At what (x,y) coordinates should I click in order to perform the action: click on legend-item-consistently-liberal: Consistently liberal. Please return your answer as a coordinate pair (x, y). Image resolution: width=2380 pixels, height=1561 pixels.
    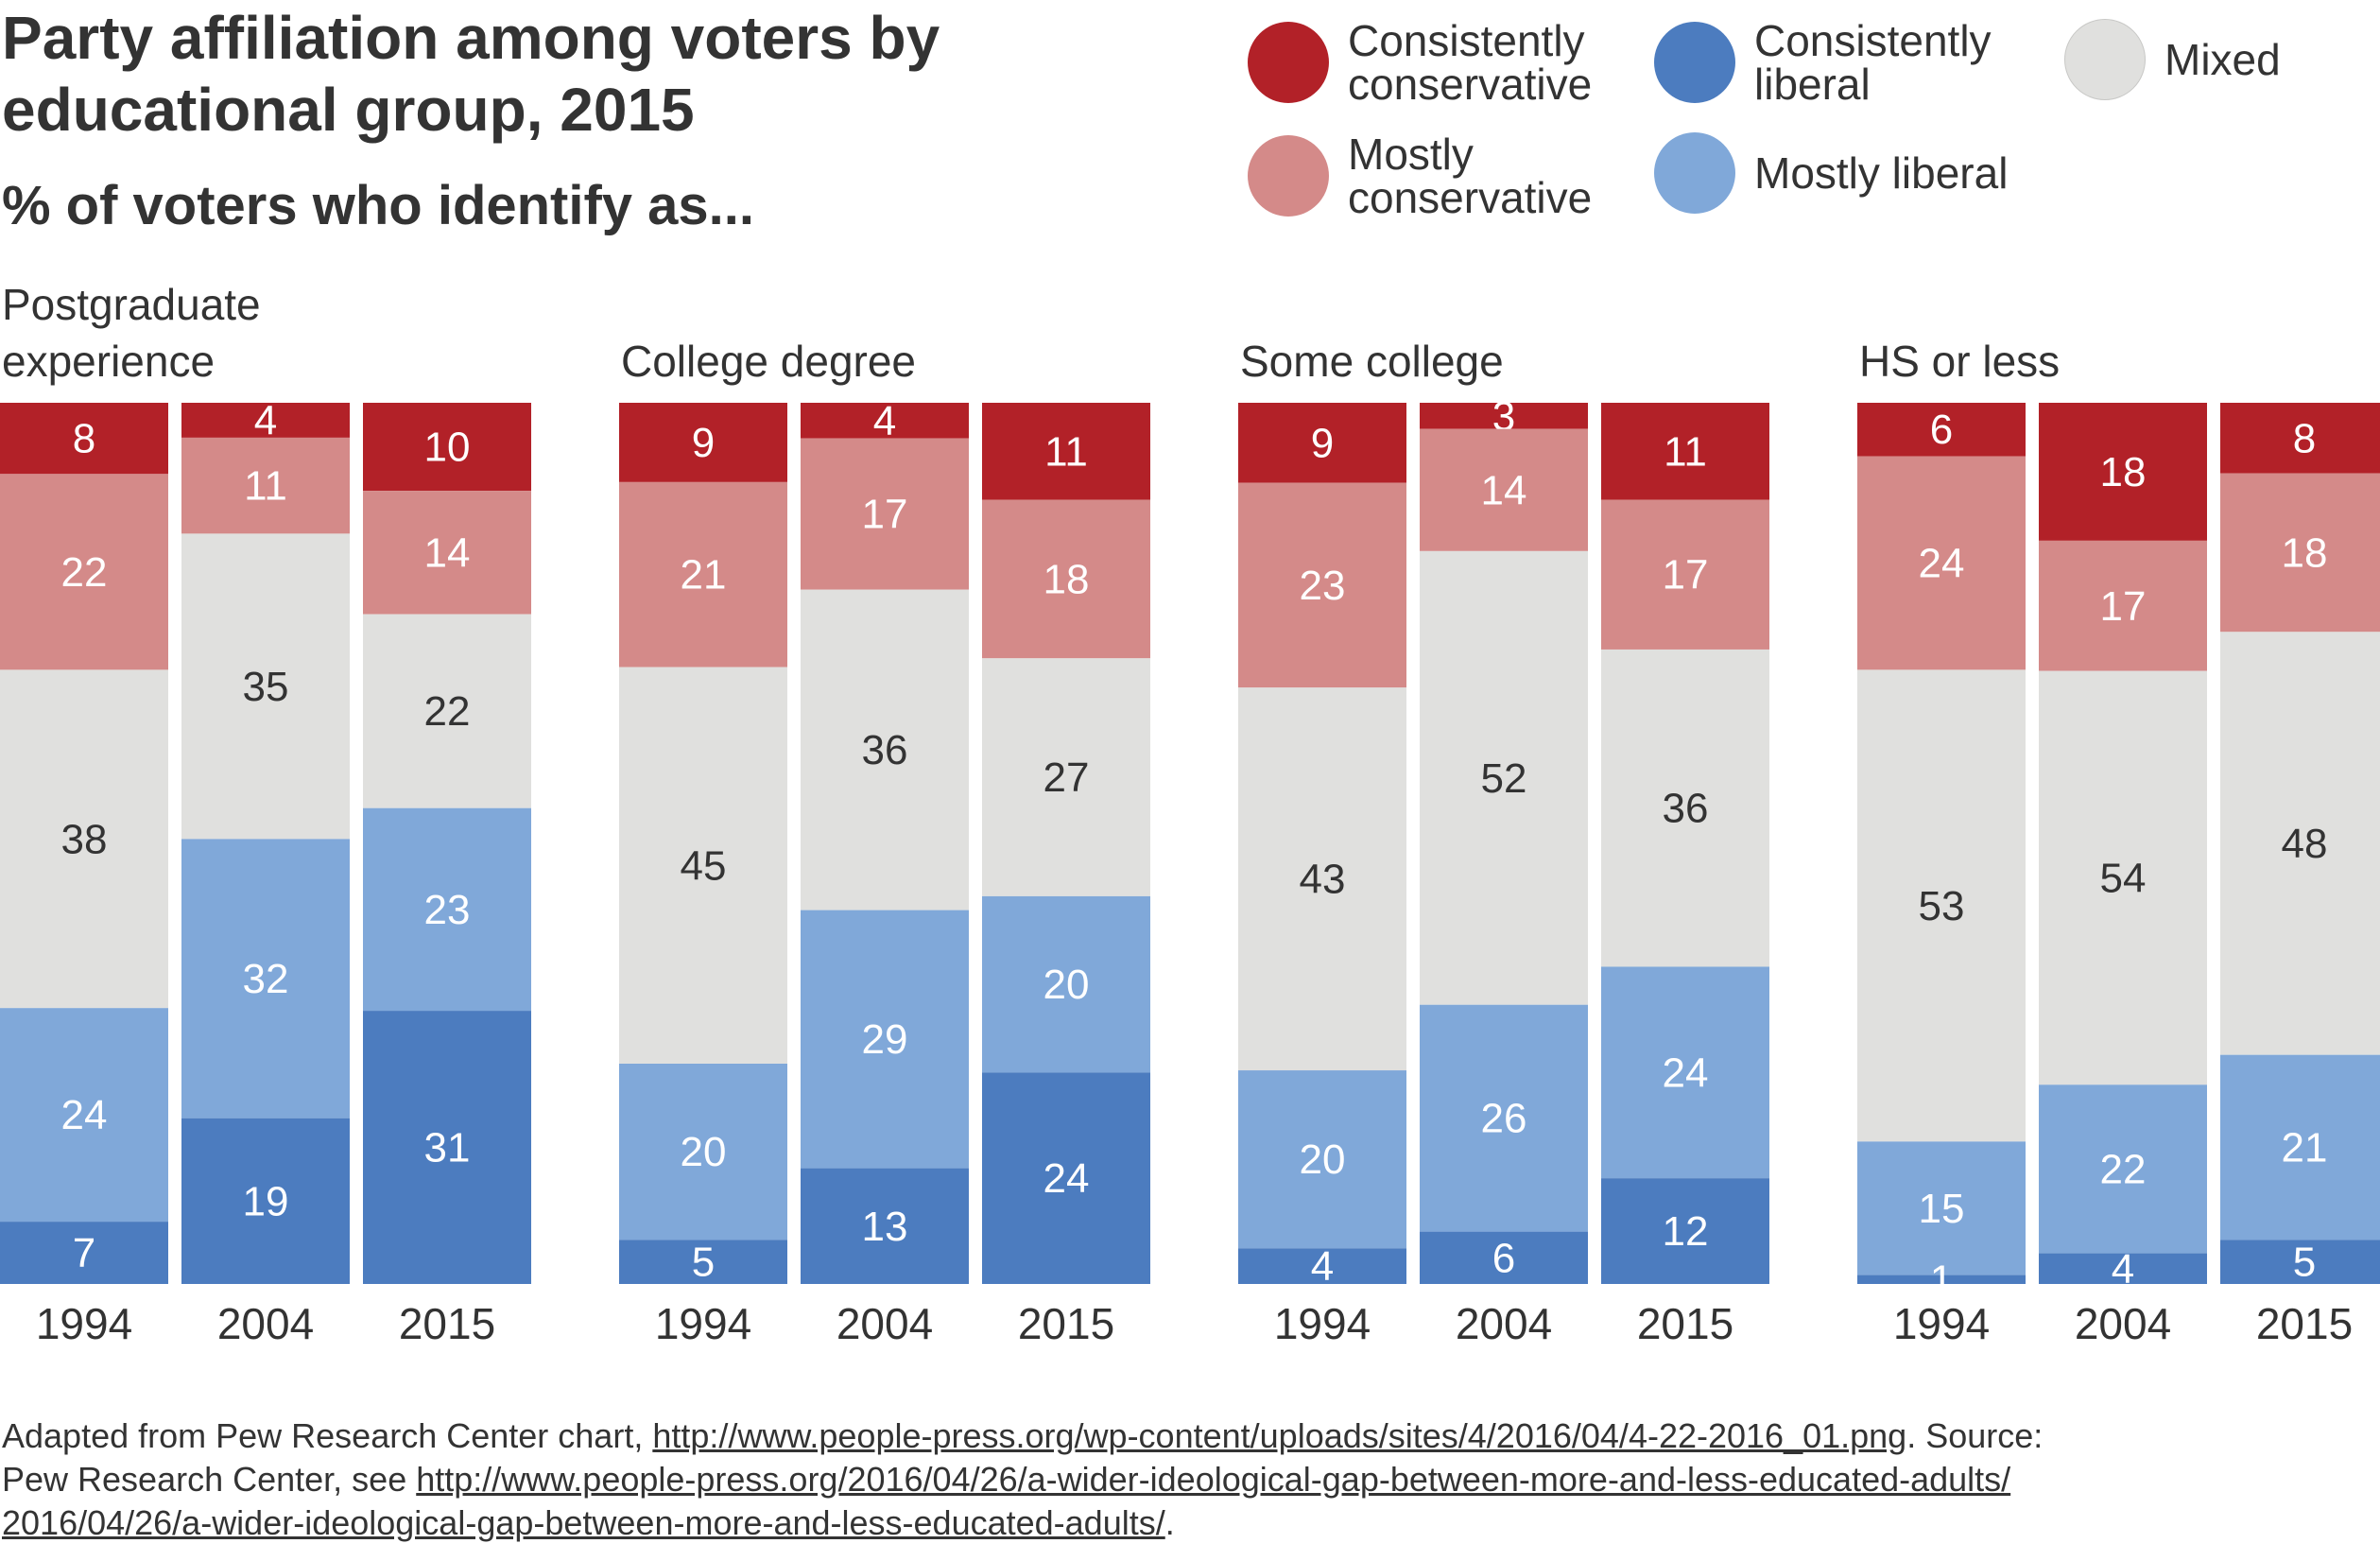
    Looking at the image, I should click on (1846, 62).